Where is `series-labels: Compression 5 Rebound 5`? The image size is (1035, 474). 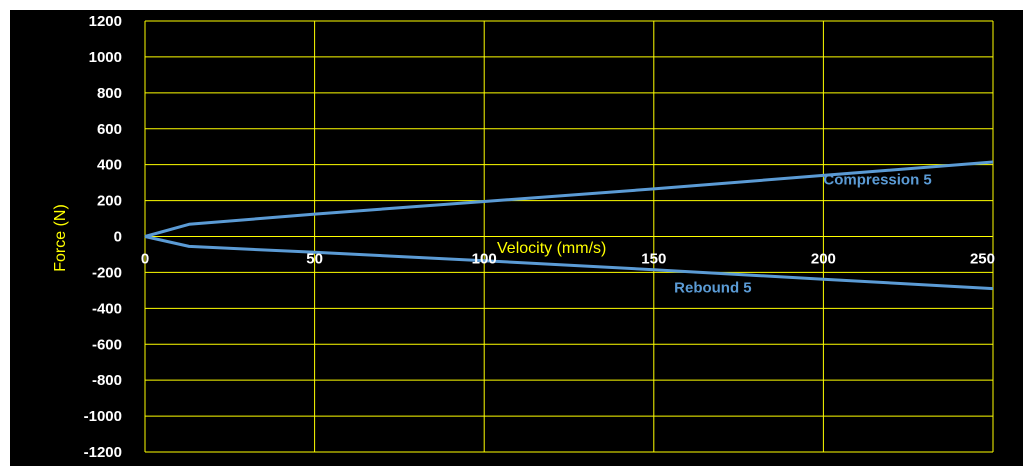
series-labels: Compression 5 Rebound 5 is located at coordinates (803, 233).